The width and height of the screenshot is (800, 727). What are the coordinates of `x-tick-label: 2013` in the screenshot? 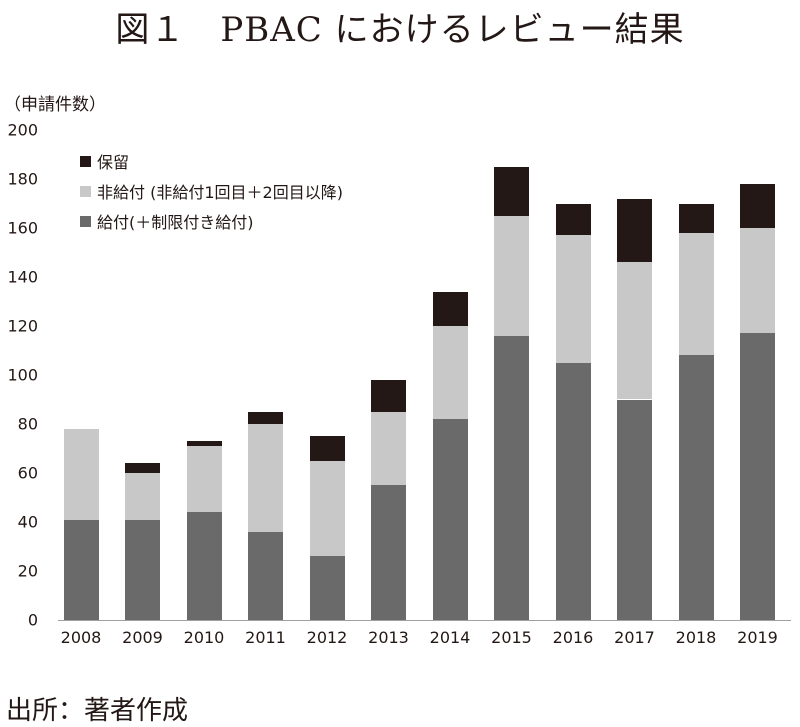 It's located at (388, 637).